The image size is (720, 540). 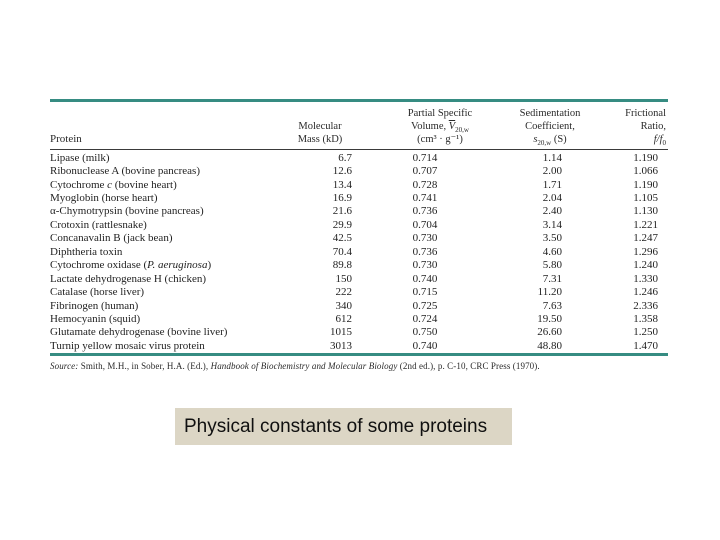 I want to click on column-header-molecular-mass: Molecular Mass (kD), so click(x=330, y=133).